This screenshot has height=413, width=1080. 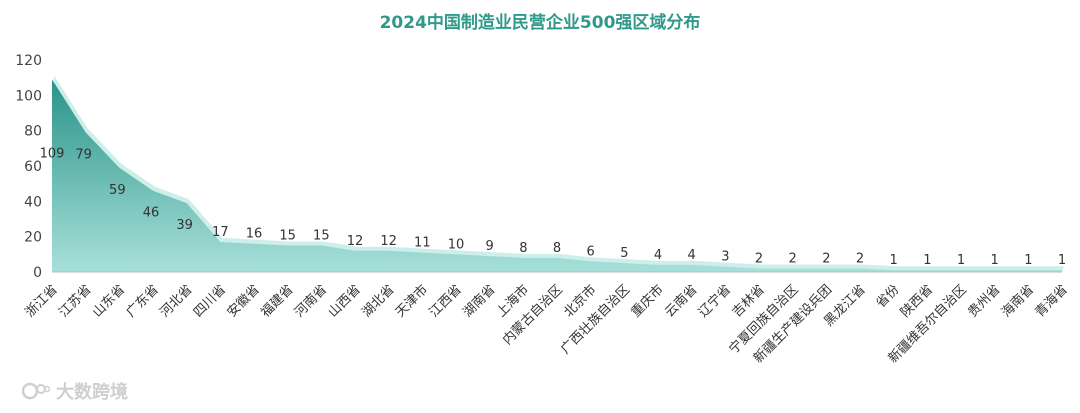 What do you see at coordinates (33, 238) in the screenshot?
I see `y-tick-label: 20` at bounding box center [33, 238].